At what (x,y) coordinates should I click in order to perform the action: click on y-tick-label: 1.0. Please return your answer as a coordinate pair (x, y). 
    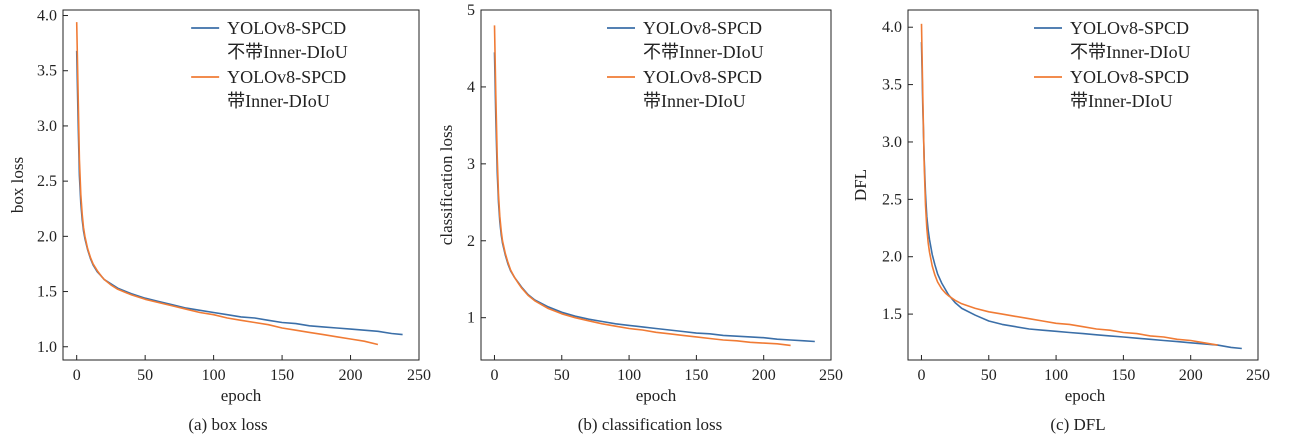
    Looking at the image, I should click on (47, 347).